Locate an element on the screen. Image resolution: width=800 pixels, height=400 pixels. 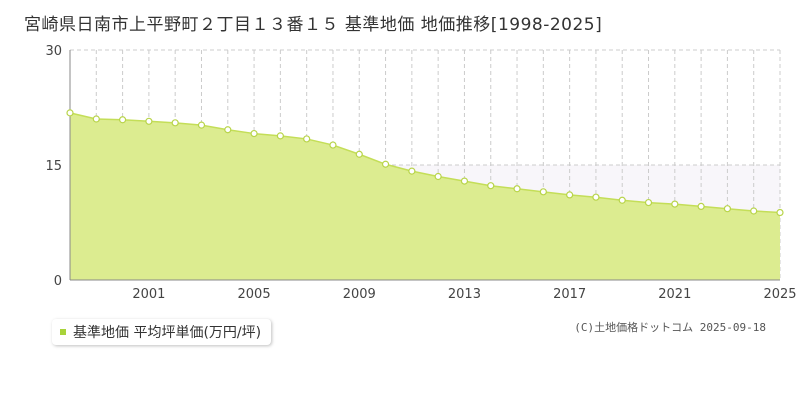
y-tick-label: 15 is located at coordinates (53, 166).